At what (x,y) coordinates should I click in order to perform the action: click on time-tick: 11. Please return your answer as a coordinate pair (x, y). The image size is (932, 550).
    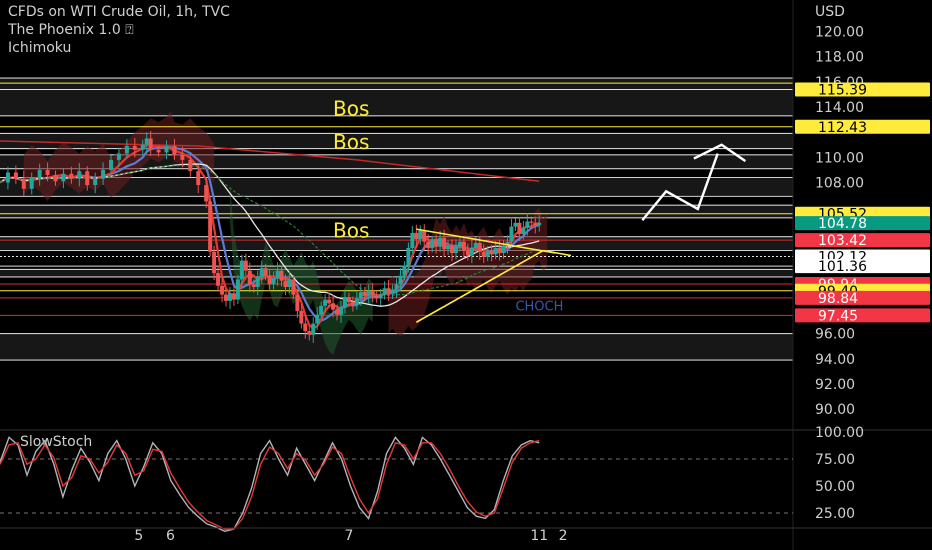
    Looking at the image, I should click on (539, 536).